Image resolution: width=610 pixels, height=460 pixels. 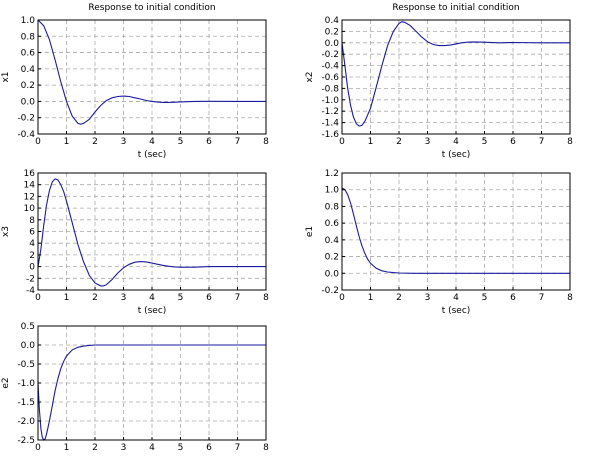 What do you see at coordinates (310, 231) in the screenshot?
I see `y-axis-label: e1` at bounding box center [310, 231].